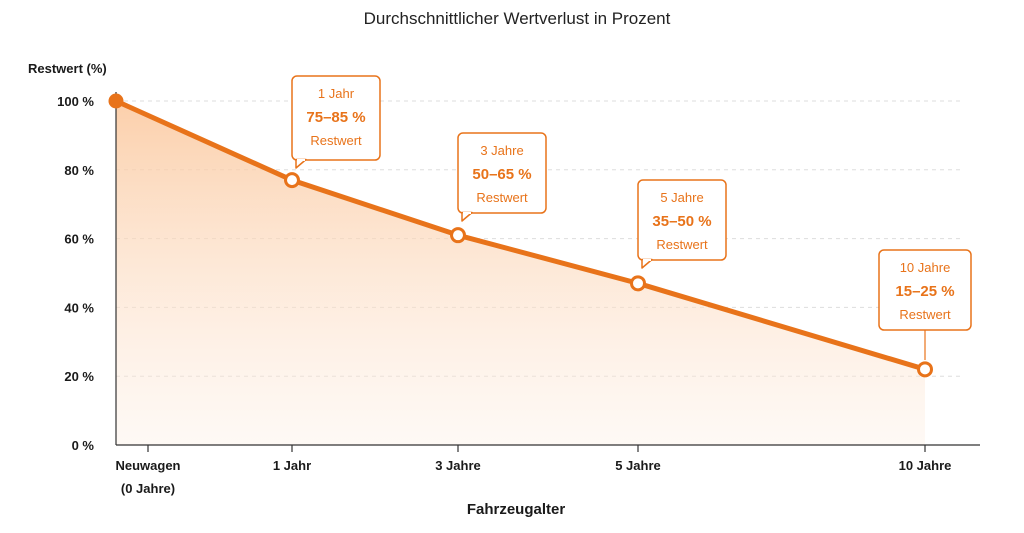  I want to click on annotation-period: 5 Jahre, so click(681, 197).